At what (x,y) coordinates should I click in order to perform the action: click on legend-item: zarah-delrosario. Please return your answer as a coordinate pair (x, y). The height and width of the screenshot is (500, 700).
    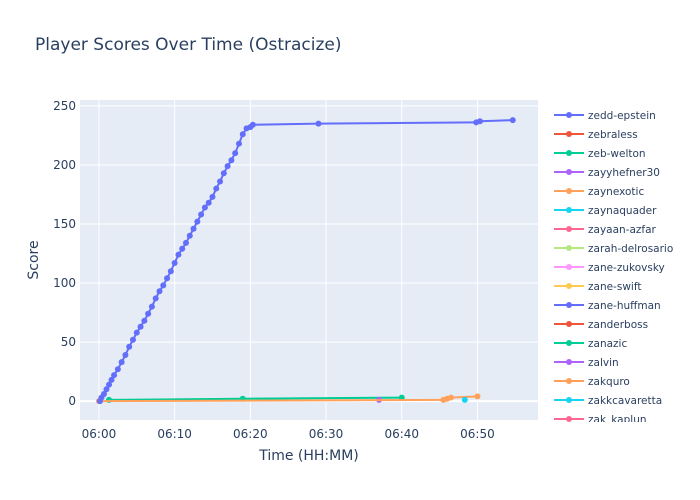
    Looking at the image, I should click on (613, 249).